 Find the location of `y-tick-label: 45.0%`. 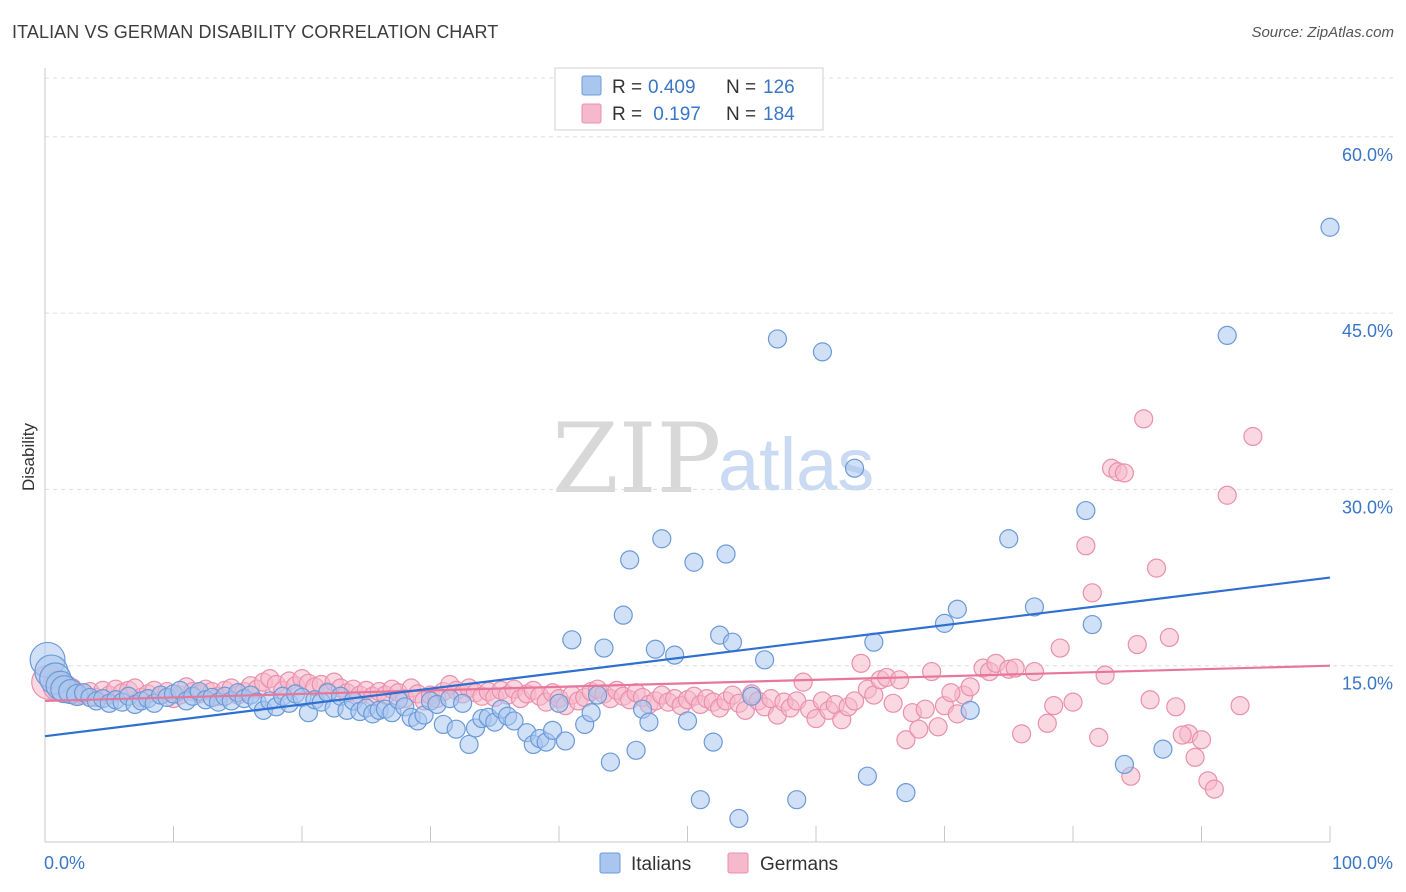

y-tick-label: 45.0% is located at coordinates (1367, 331).